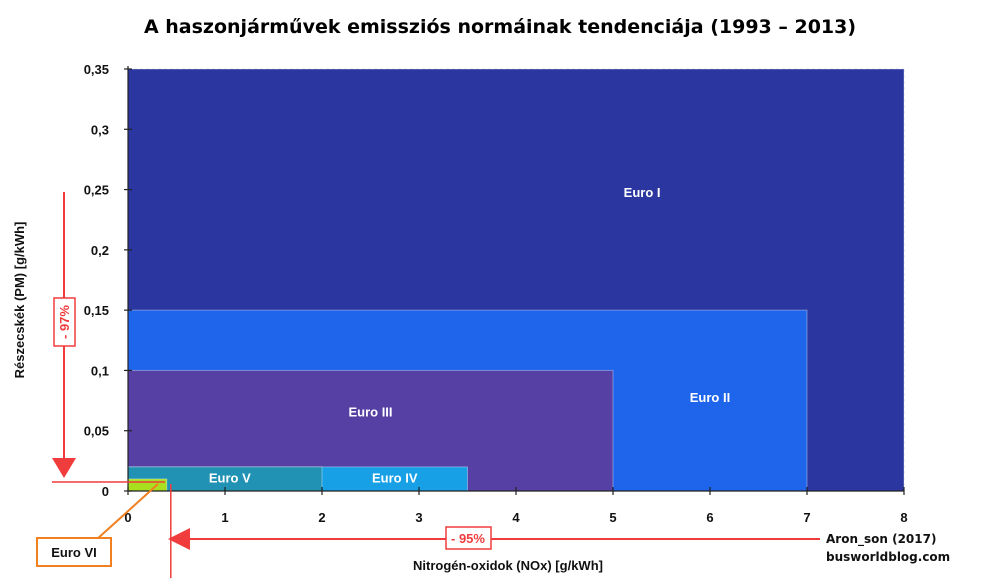 The height and width of the screenshot is (586, 1000). Describe the element at coordinates (100, 370) in the screenshot. I see `y-tick-label: 0,1` at that location.